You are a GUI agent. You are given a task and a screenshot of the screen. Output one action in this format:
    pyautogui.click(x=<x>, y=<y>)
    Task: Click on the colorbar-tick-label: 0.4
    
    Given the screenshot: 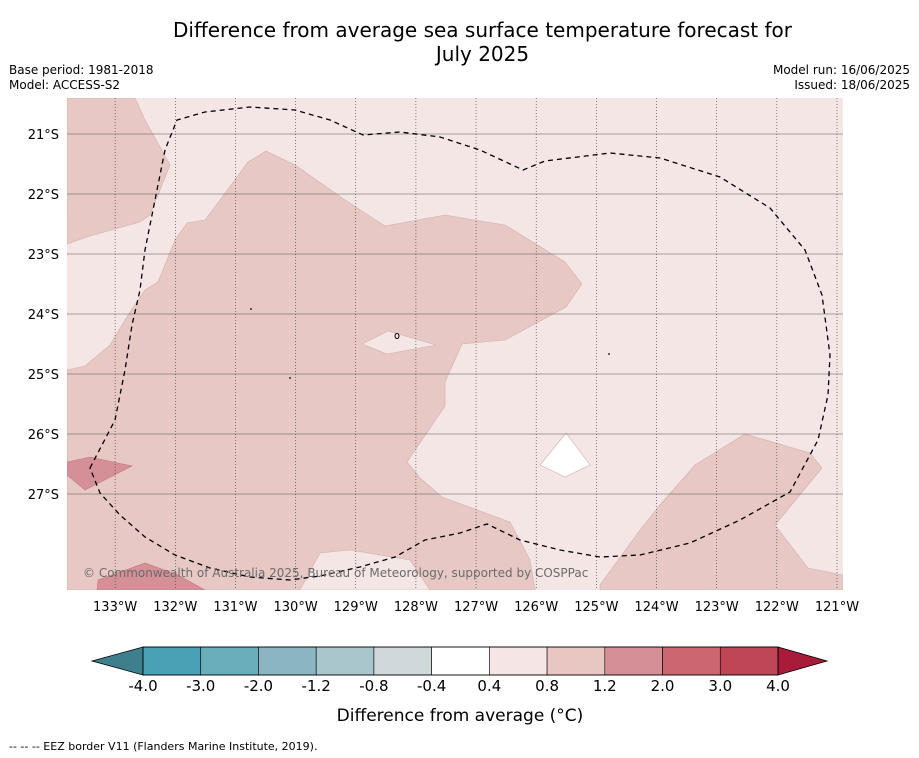 What is the action you would take?
    pyautogui.click(x=489, y=686)
    